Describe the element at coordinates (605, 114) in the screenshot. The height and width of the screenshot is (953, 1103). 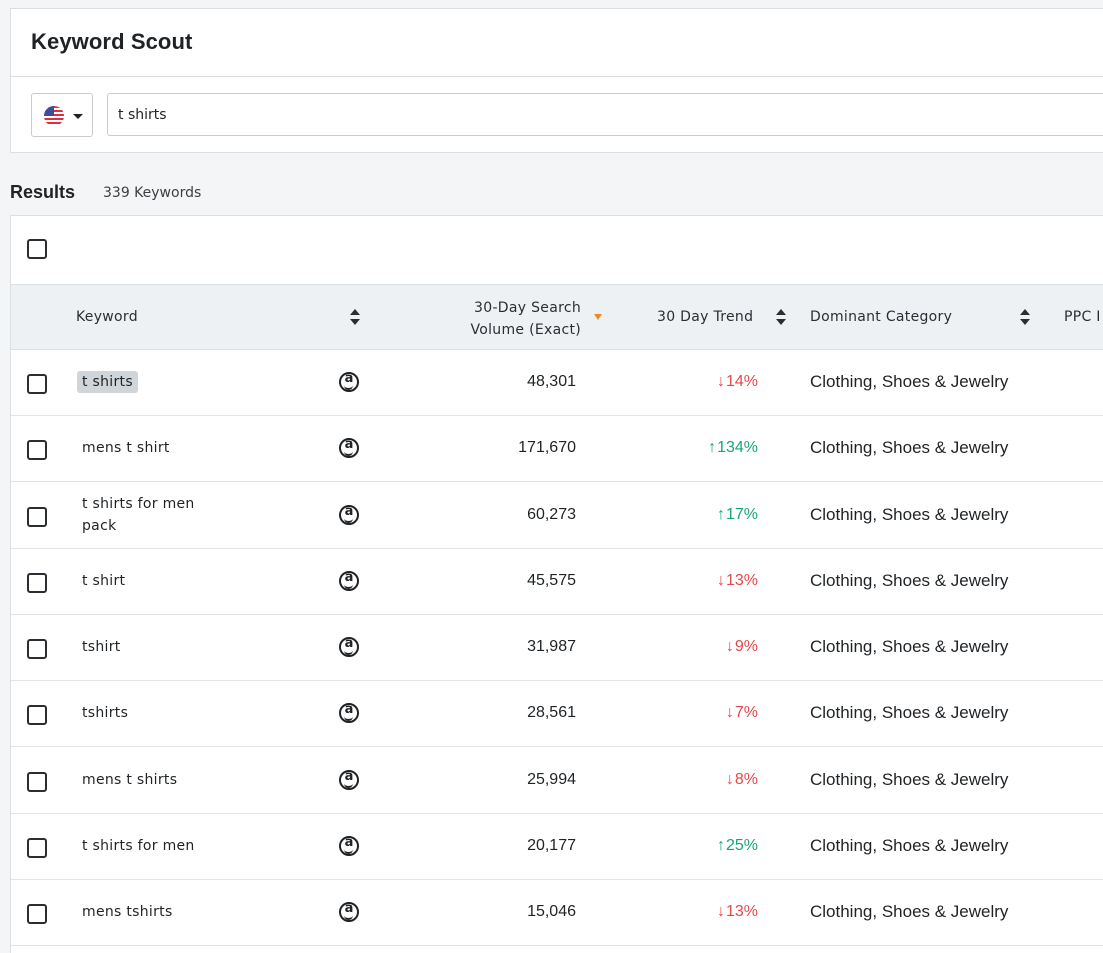
I see `search-input` at that location.